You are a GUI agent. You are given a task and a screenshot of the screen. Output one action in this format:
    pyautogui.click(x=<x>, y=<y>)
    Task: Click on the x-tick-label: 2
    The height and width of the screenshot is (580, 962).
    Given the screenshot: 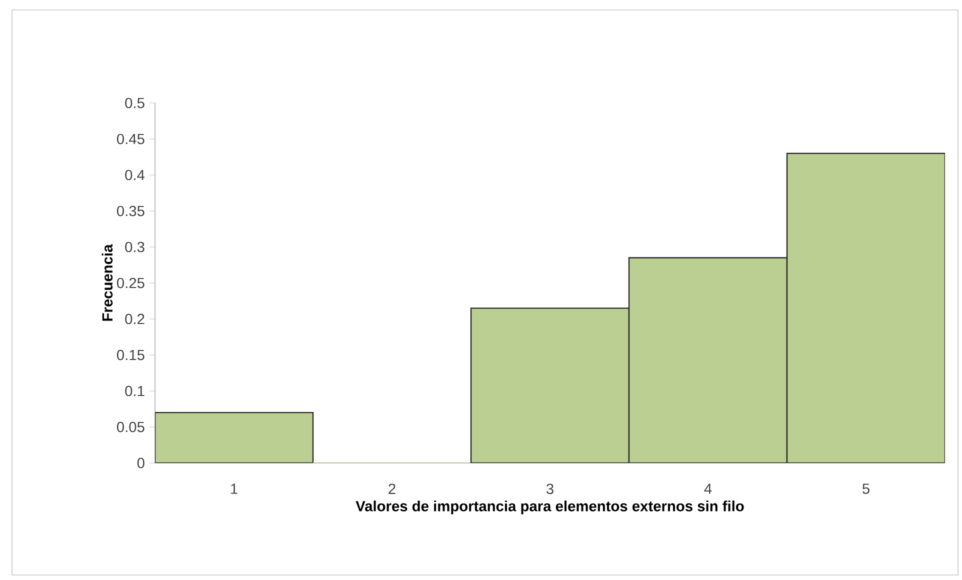 What is the action you would take?
    pyautogui.click(x=392, y=489)
    